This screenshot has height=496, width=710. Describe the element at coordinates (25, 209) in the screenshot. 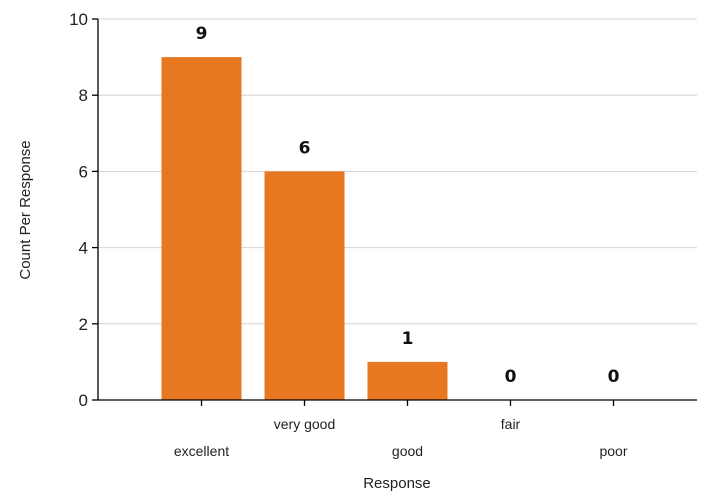

I see `y-axis-title: Count Per Response` at that location.